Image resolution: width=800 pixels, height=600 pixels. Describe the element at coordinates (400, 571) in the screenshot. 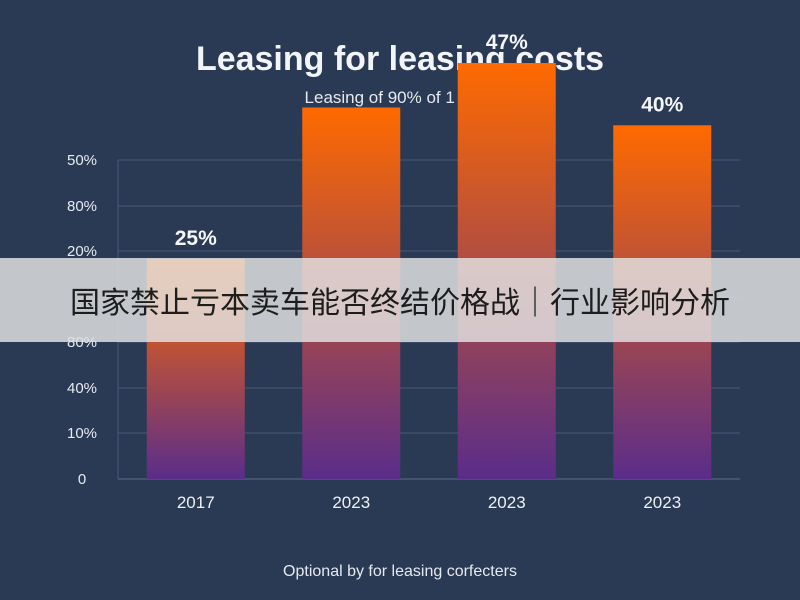

I see `chart-footnote: Optional by for leasing corfecters` at that location.